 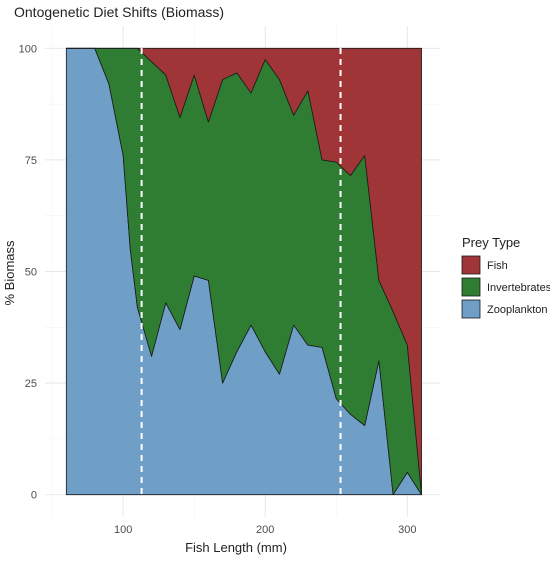 I want to click on y-axis-label: % Biomass, so click(x=9, y=273).